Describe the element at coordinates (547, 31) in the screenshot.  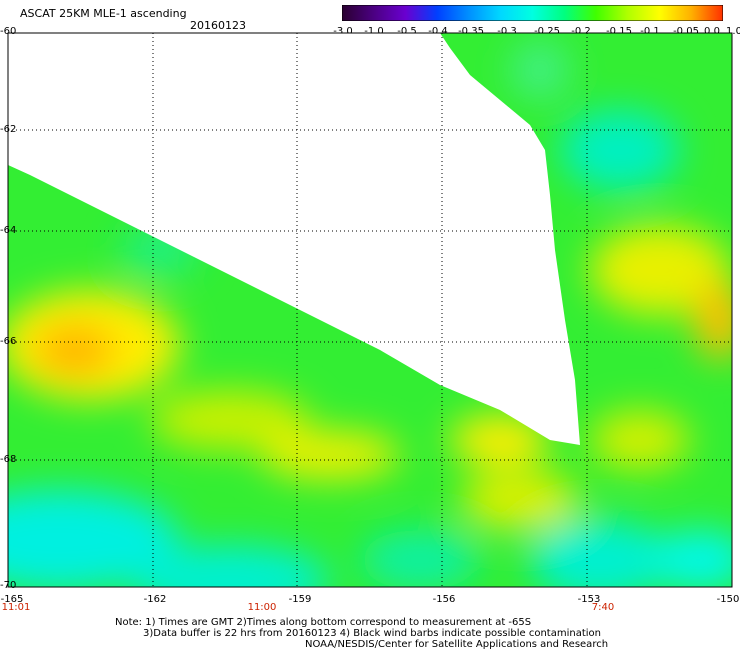
I see `colorbar-tick-label: -0.25` at that location.